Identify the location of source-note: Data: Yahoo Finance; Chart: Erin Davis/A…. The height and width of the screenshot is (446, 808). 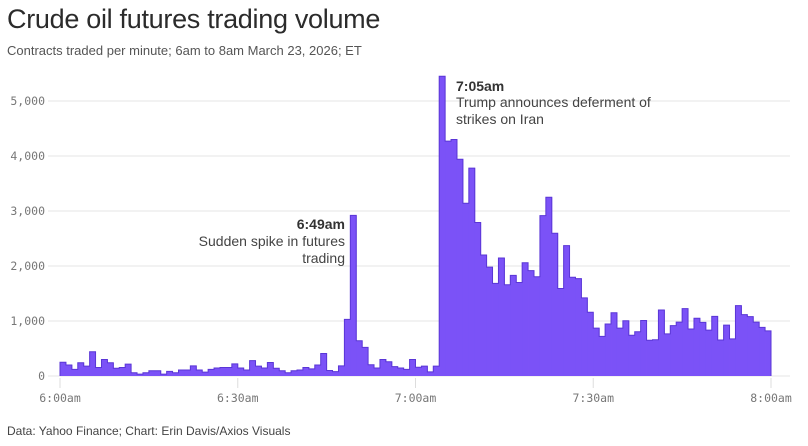
(149, 431).